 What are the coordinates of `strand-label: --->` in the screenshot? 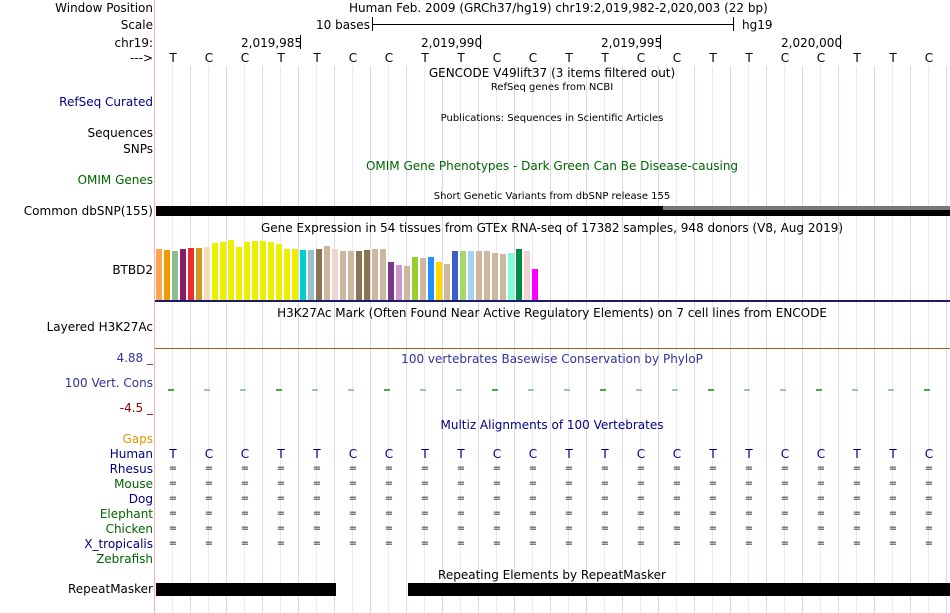 It's located at (141, 58).